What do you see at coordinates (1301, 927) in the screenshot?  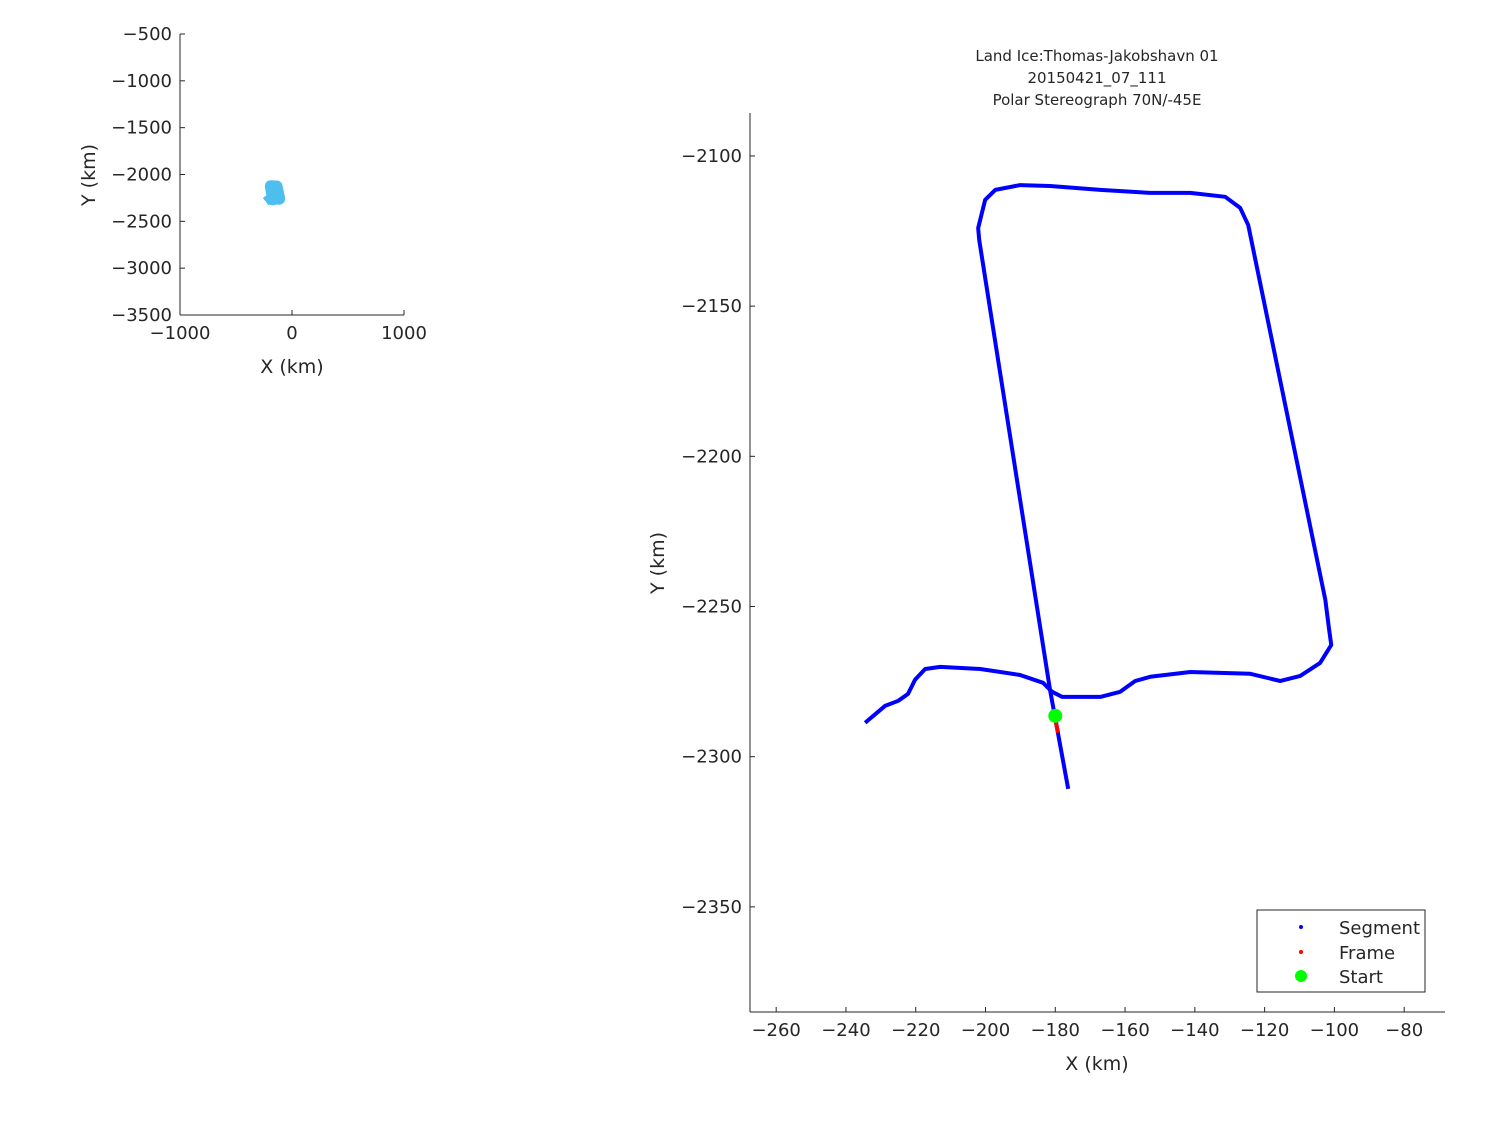 I see `legend-segment-marker` at bounding box center [1301, 927].